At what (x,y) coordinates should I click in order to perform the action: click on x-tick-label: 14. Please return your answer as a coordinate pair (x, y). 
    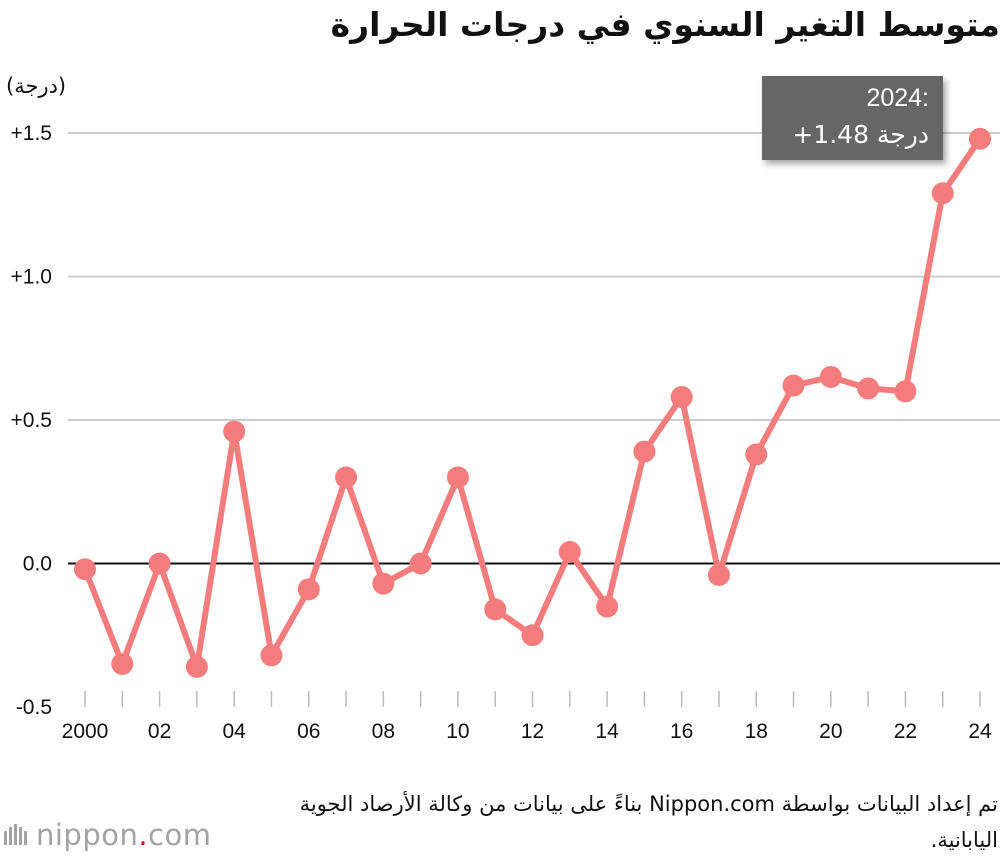
    Looking at the image, I should click on (607, 731).